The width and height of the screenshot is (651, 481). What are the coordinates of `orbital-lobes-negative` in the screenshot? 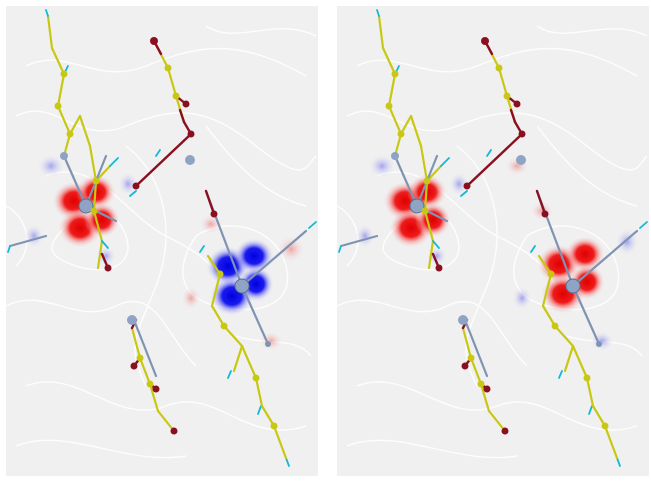 It's located at (240, 277).